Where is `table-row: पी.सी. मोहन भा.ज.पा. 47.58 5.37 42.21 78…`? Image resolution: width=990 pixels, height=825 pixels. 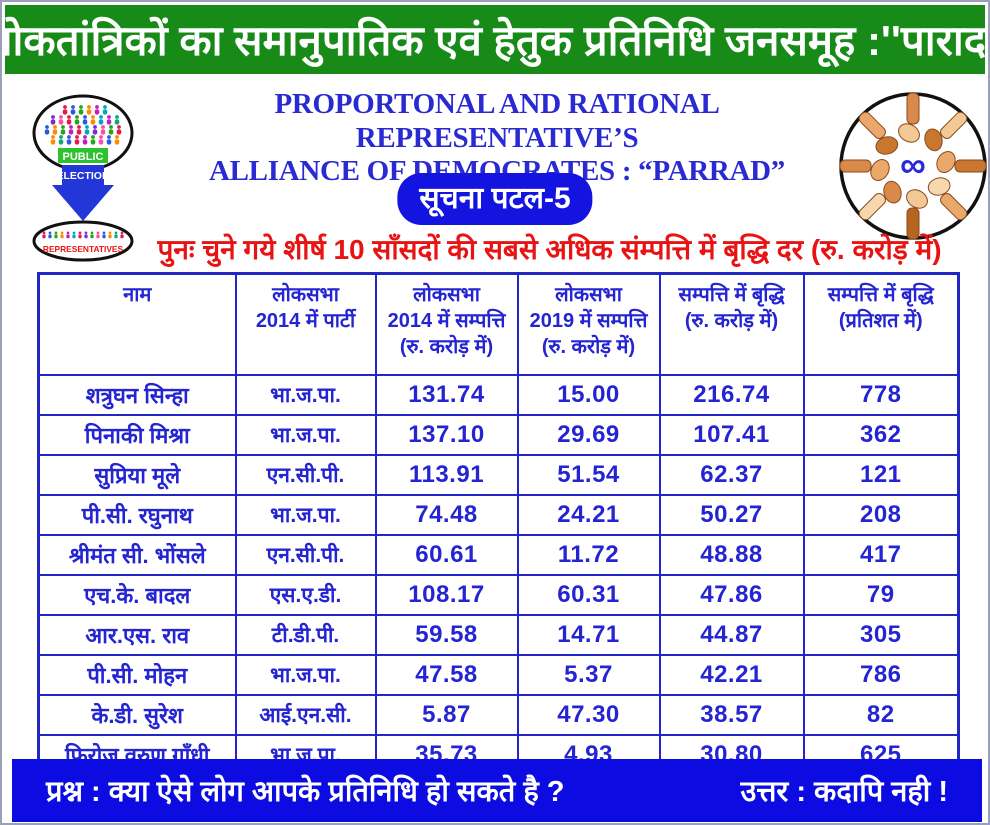
table-row: पी.सी. मोहन भा.ज.पा. 47.58 5.37 42.21 78… is located at coordinates (498, 675).